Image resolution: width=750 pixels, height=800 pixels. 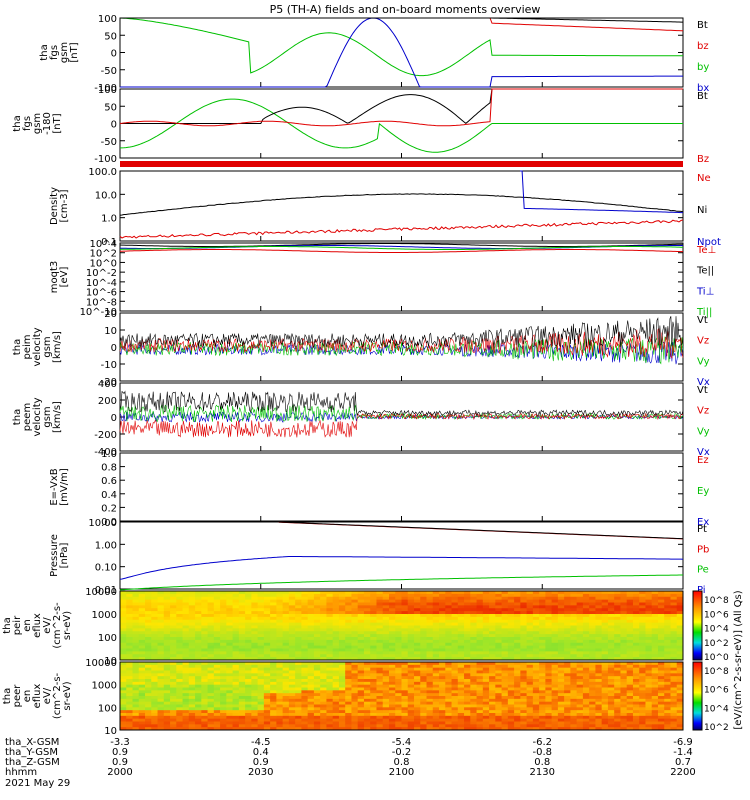 What do you see at coordinates (402, 742) in the screenshot?
I see `x-row-value: -5.4` at bounding box center [402, 742].